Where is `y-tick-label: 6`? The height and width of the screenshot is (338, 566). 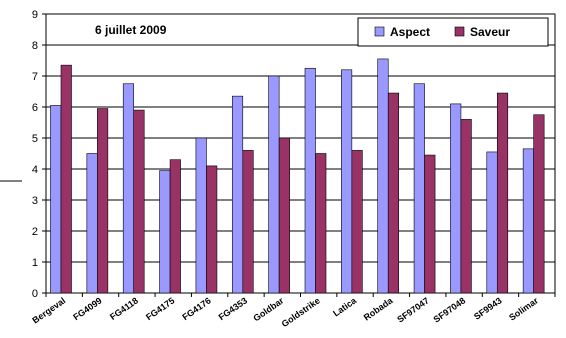 y-tick-label: 6 is located at coordinates (35, 108).